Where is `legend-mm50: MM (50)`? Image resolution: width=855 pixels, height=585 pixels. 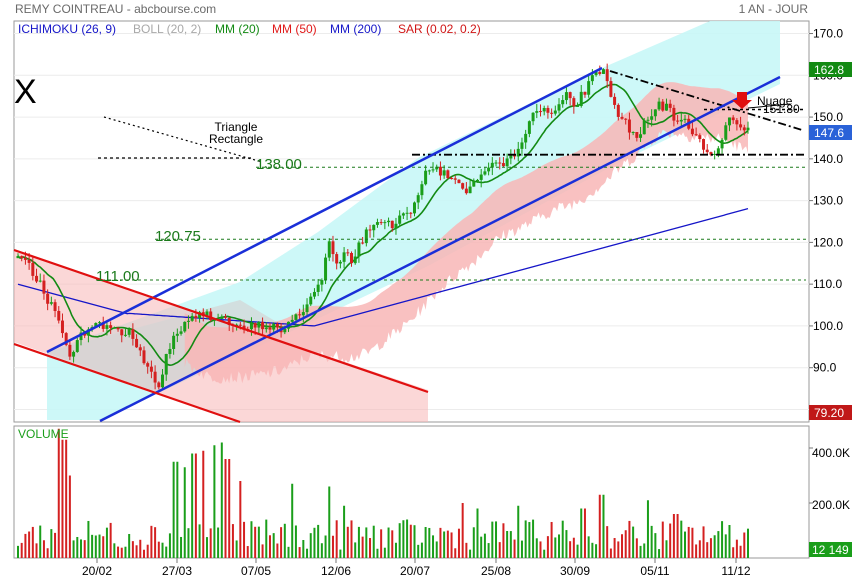
legend-mm50: MM (50) is located at coordinates (294, 29).